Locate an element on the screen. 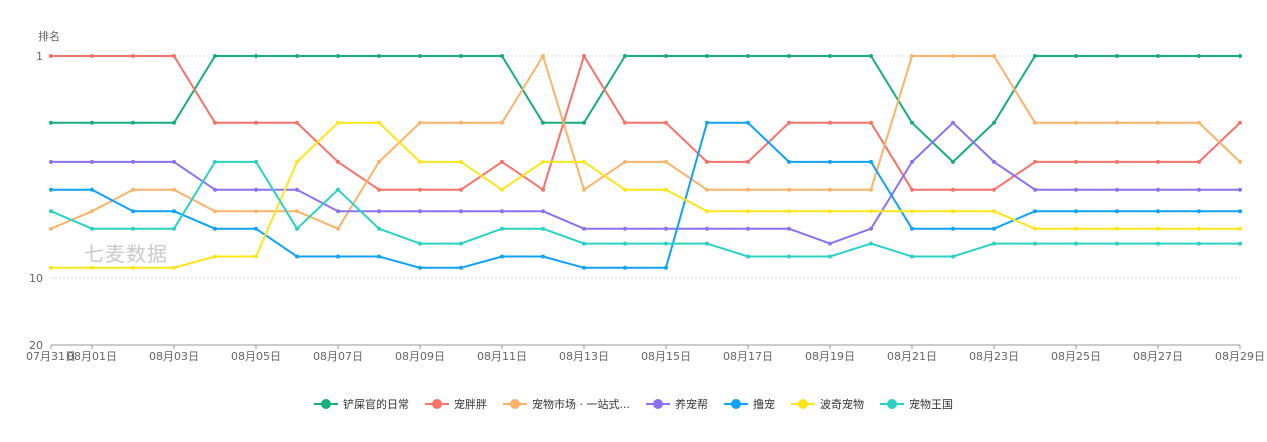 The image size is (1267, 442). y-tick-label: 20 is located at coordinates (36, 345).